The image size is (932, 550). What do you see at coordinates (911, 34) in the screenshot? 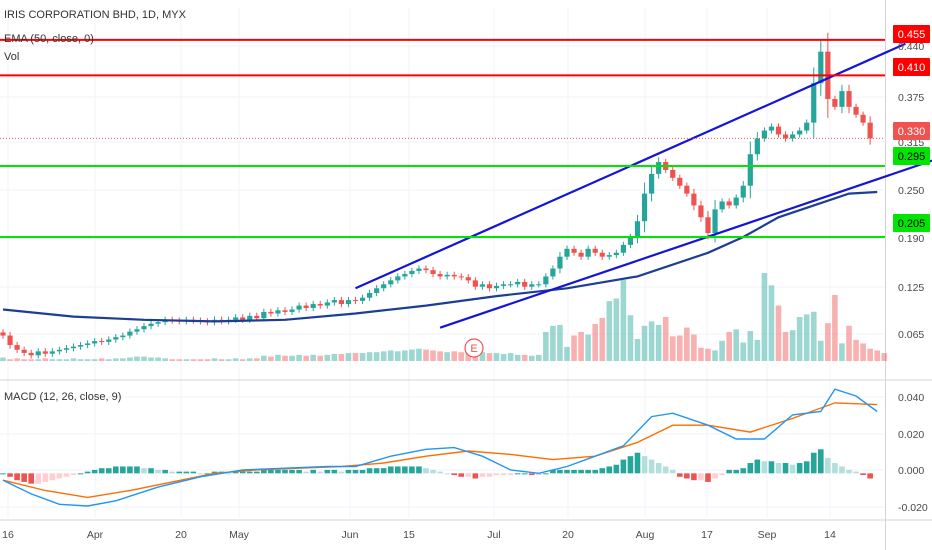
I see `price-label-resistance: 0.455` at bounding box center [911, 34].